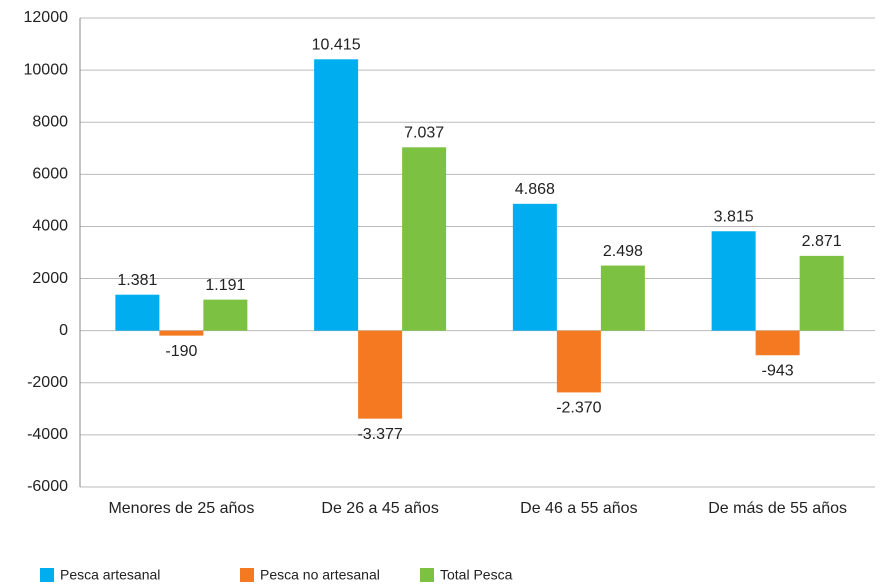 This screenshot has width=880, height=587. I want to click on y-tick-label: 12000, so click(46, 17).